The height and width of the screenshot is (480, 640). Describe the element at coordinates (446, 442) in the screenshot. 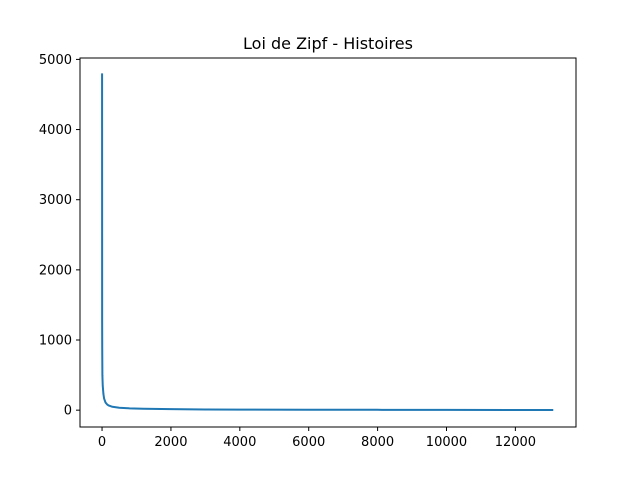

I see `x-tick-label: 10000` at that location.